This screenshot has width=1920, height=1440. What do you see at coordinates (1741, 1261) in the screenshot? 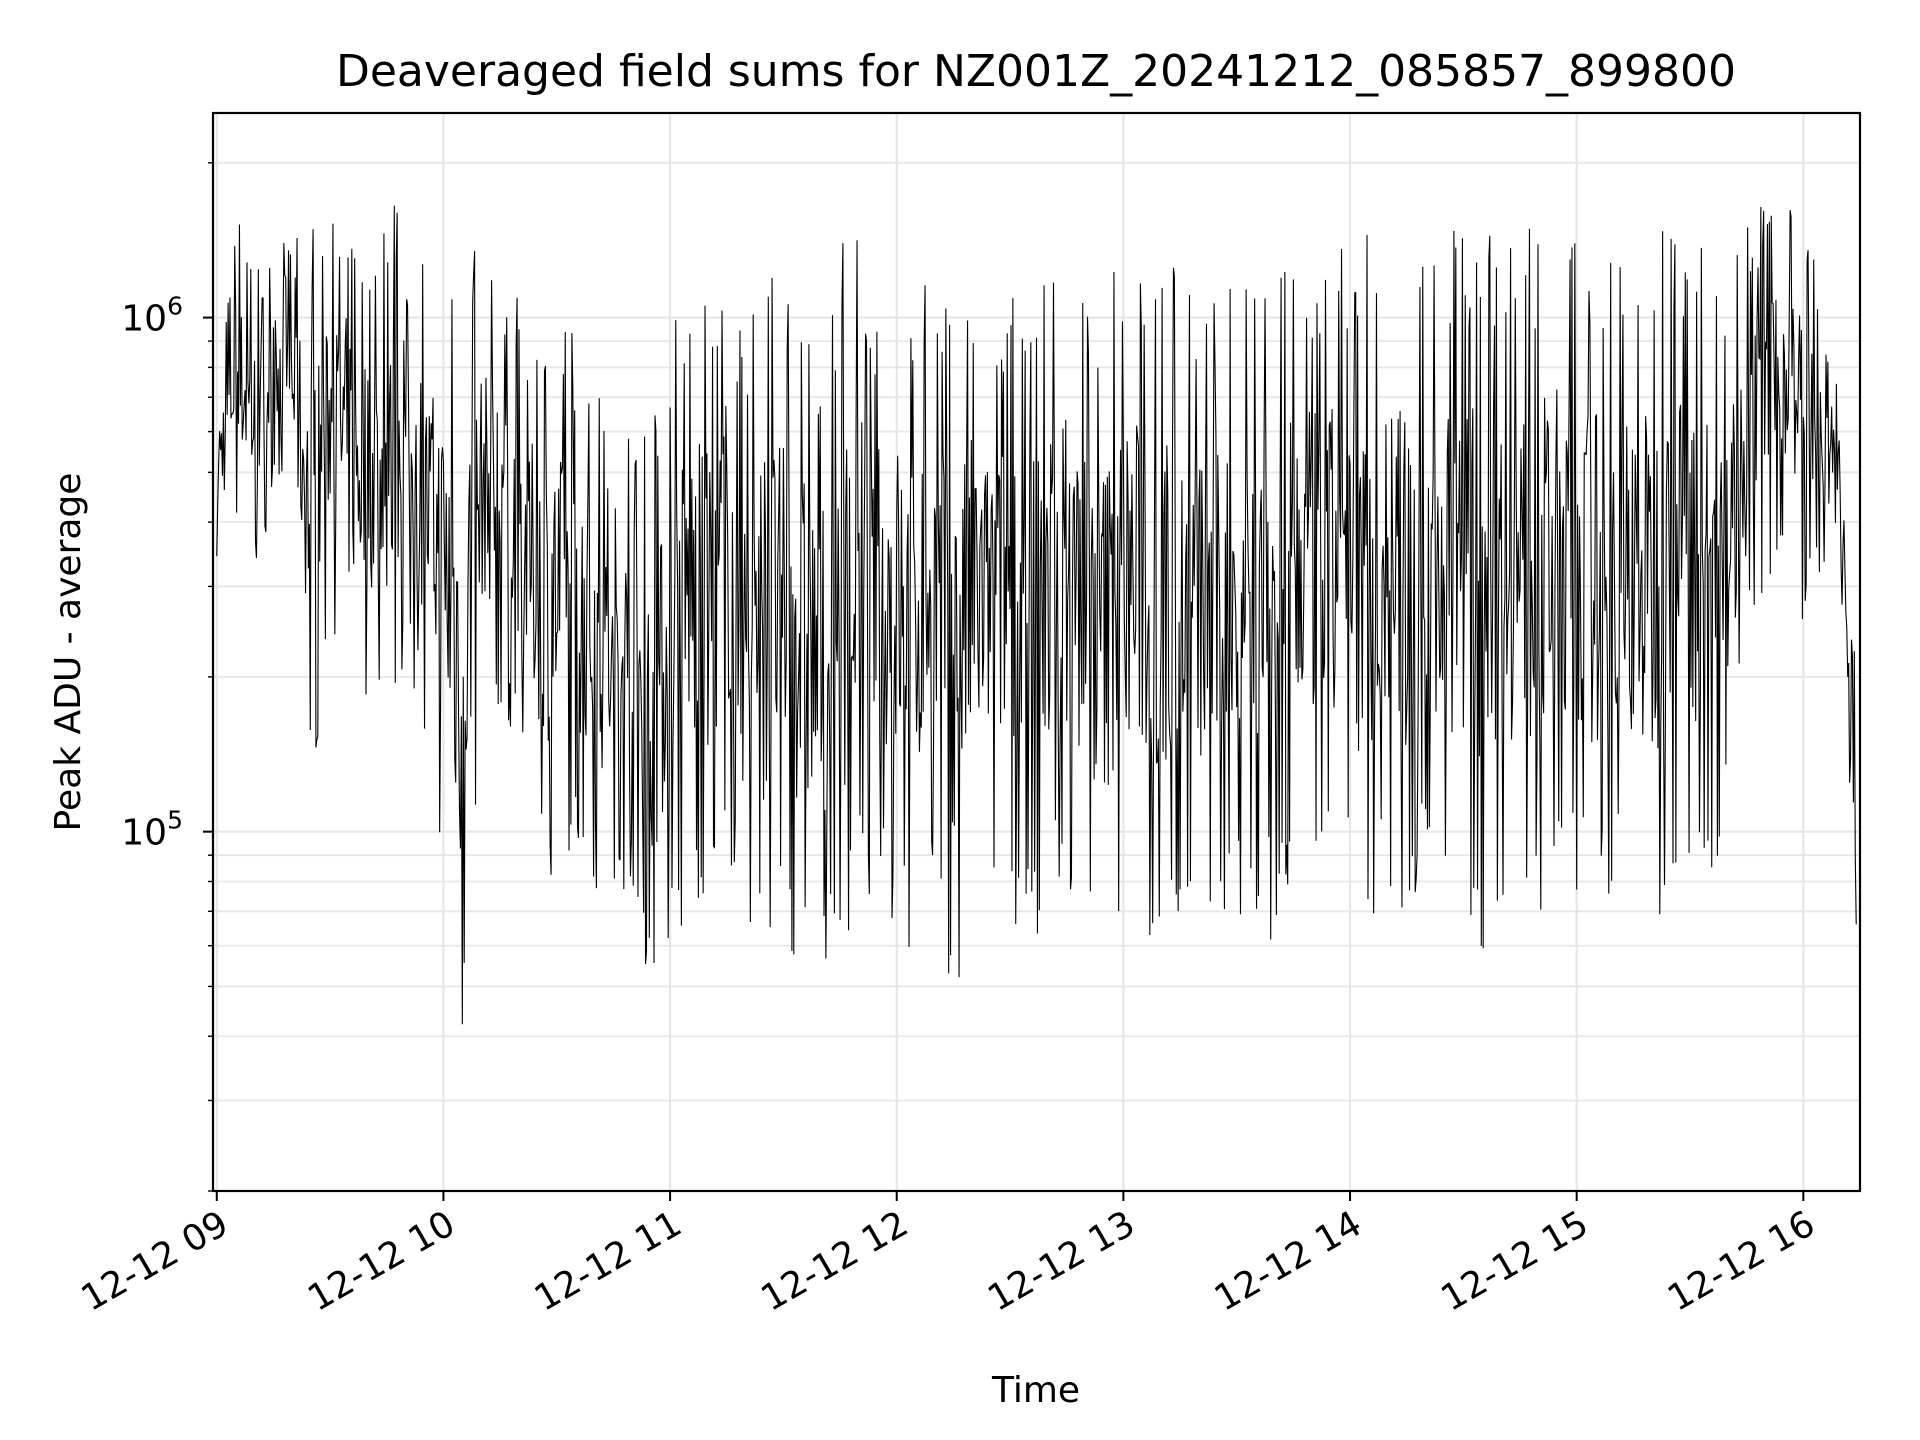
I see `x-tick-label: 12-12 16` at bounding box center [1741, 1261].